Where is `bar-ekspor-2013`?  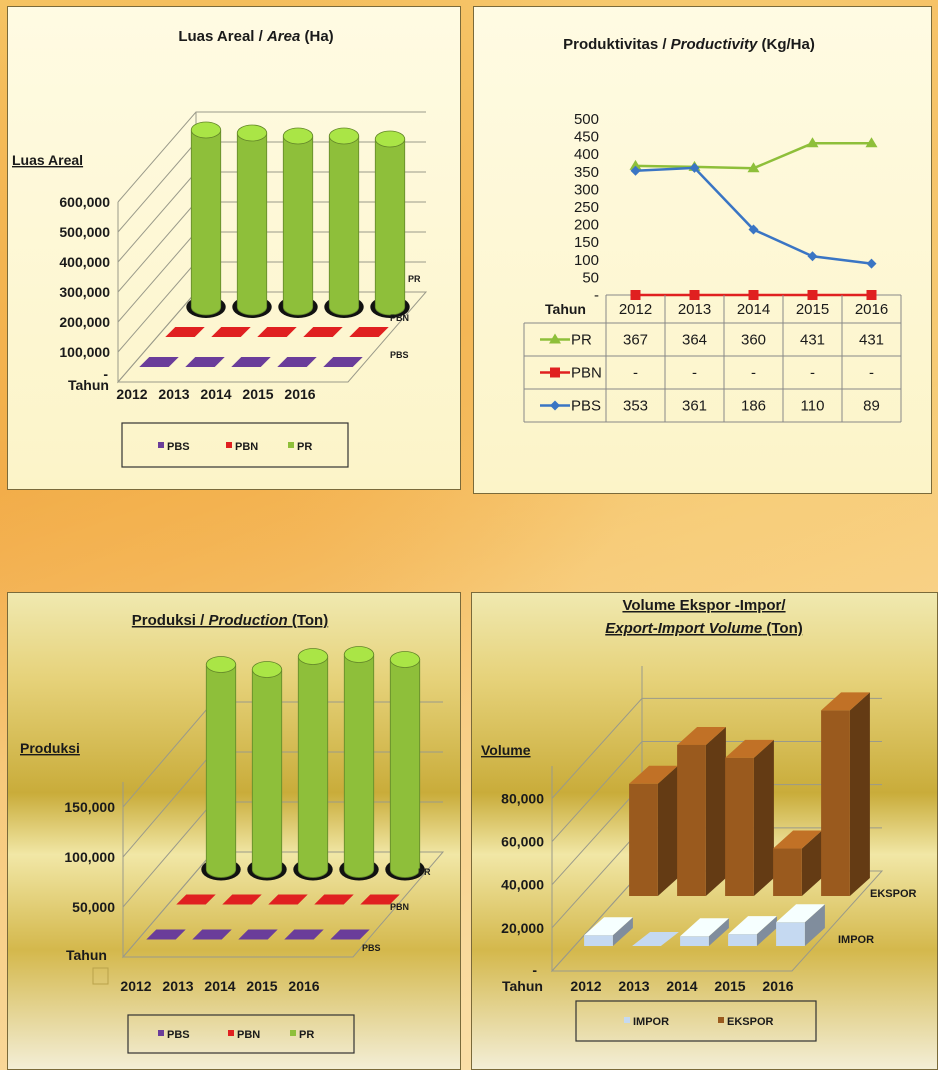 bar-ekspor-2013 is located at coordinates (691, 820).